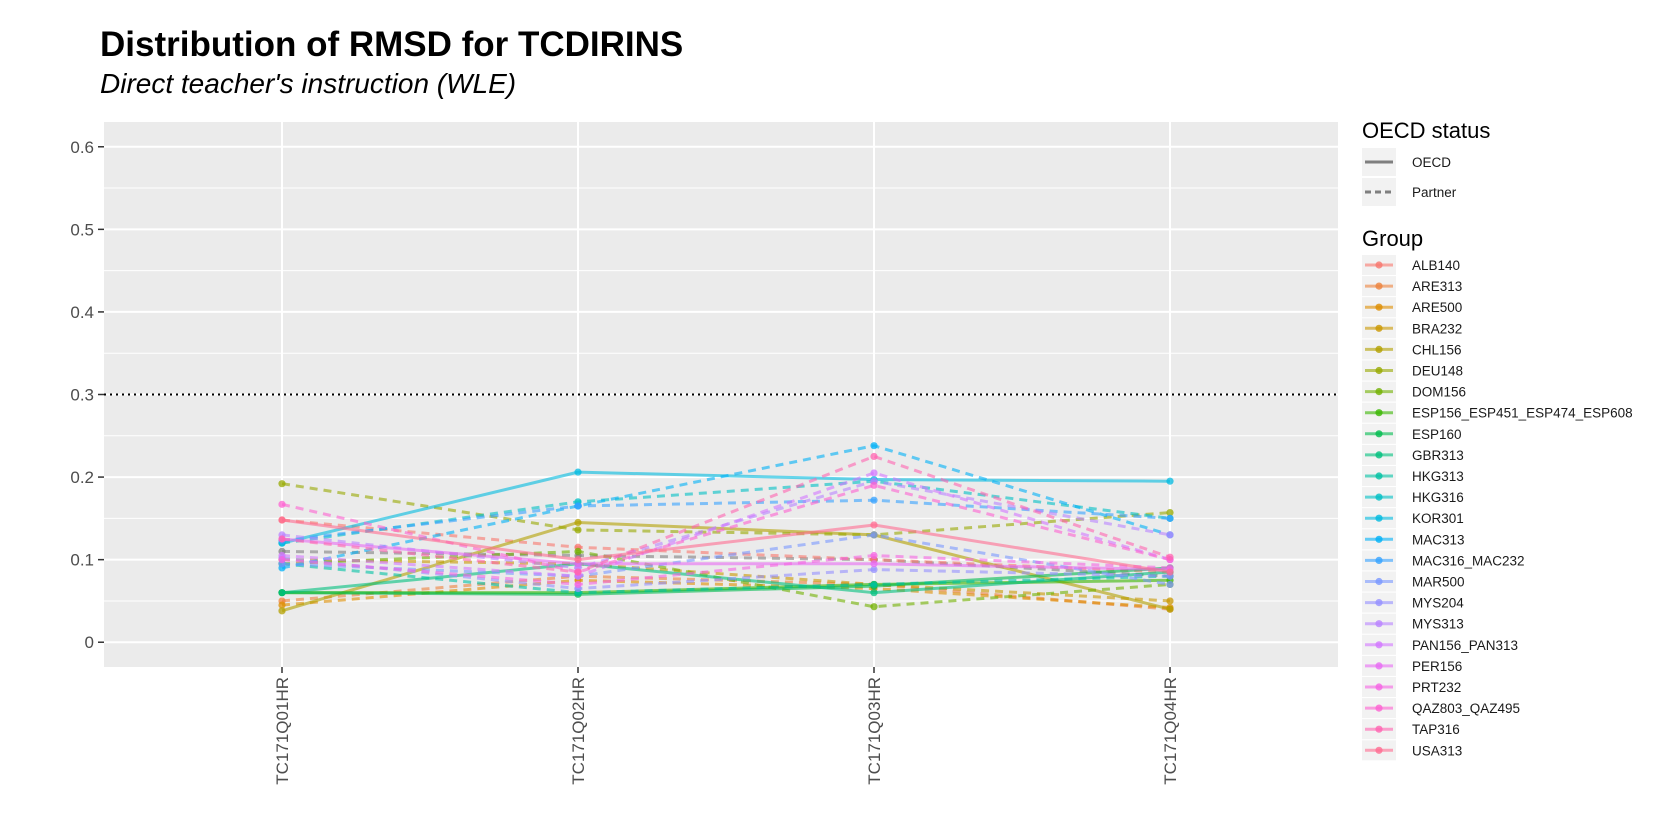  I want to click on x-tick-label: TC171Q03HR, so click(874, 731).